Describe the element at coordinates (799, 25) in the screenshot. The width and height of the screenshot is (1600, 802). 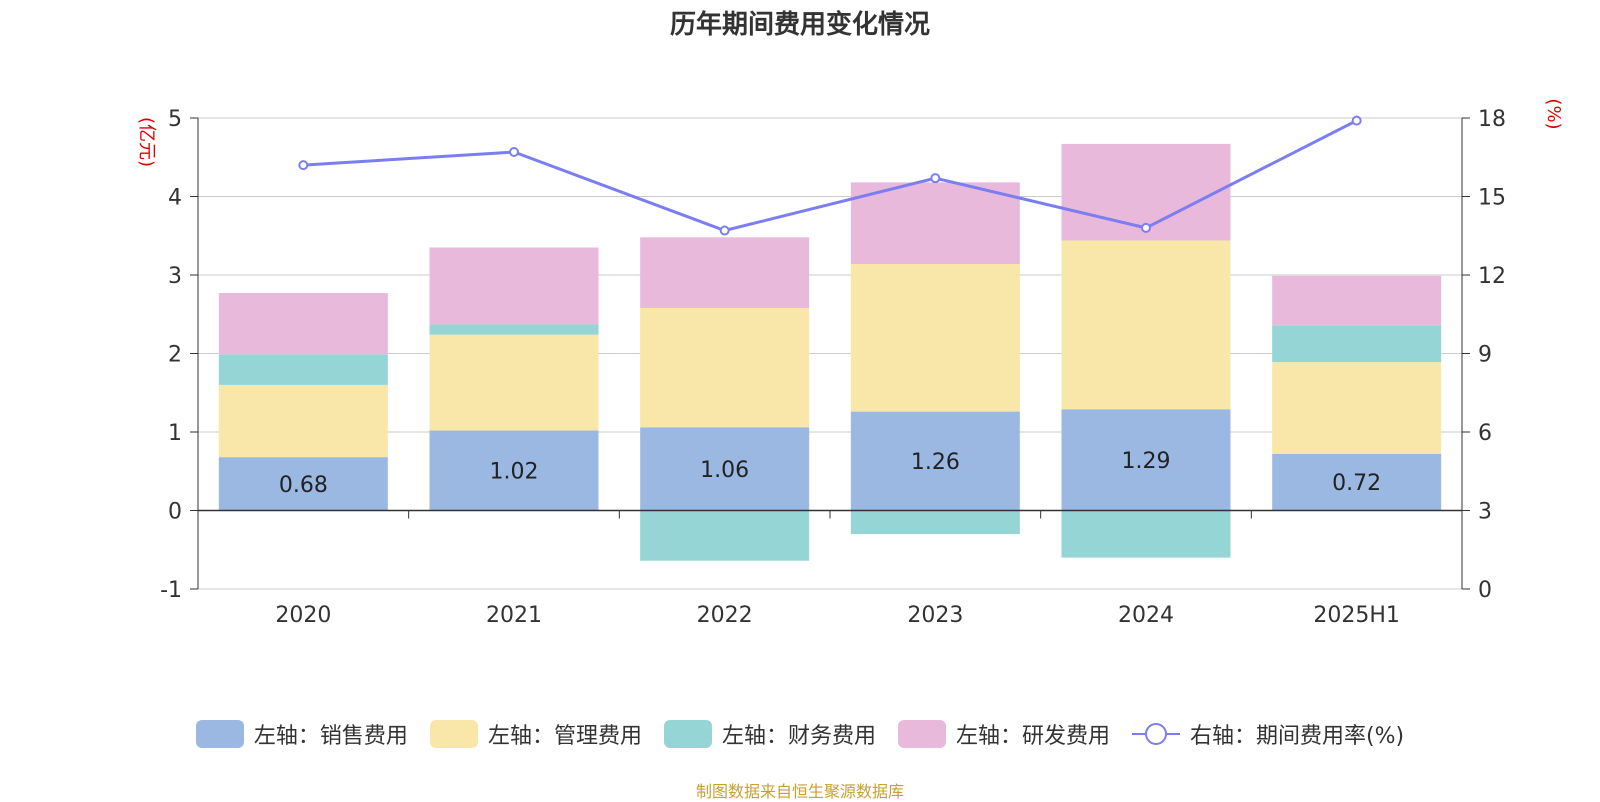
I see `chart-title: 历年期间费用变化情况` at that location.